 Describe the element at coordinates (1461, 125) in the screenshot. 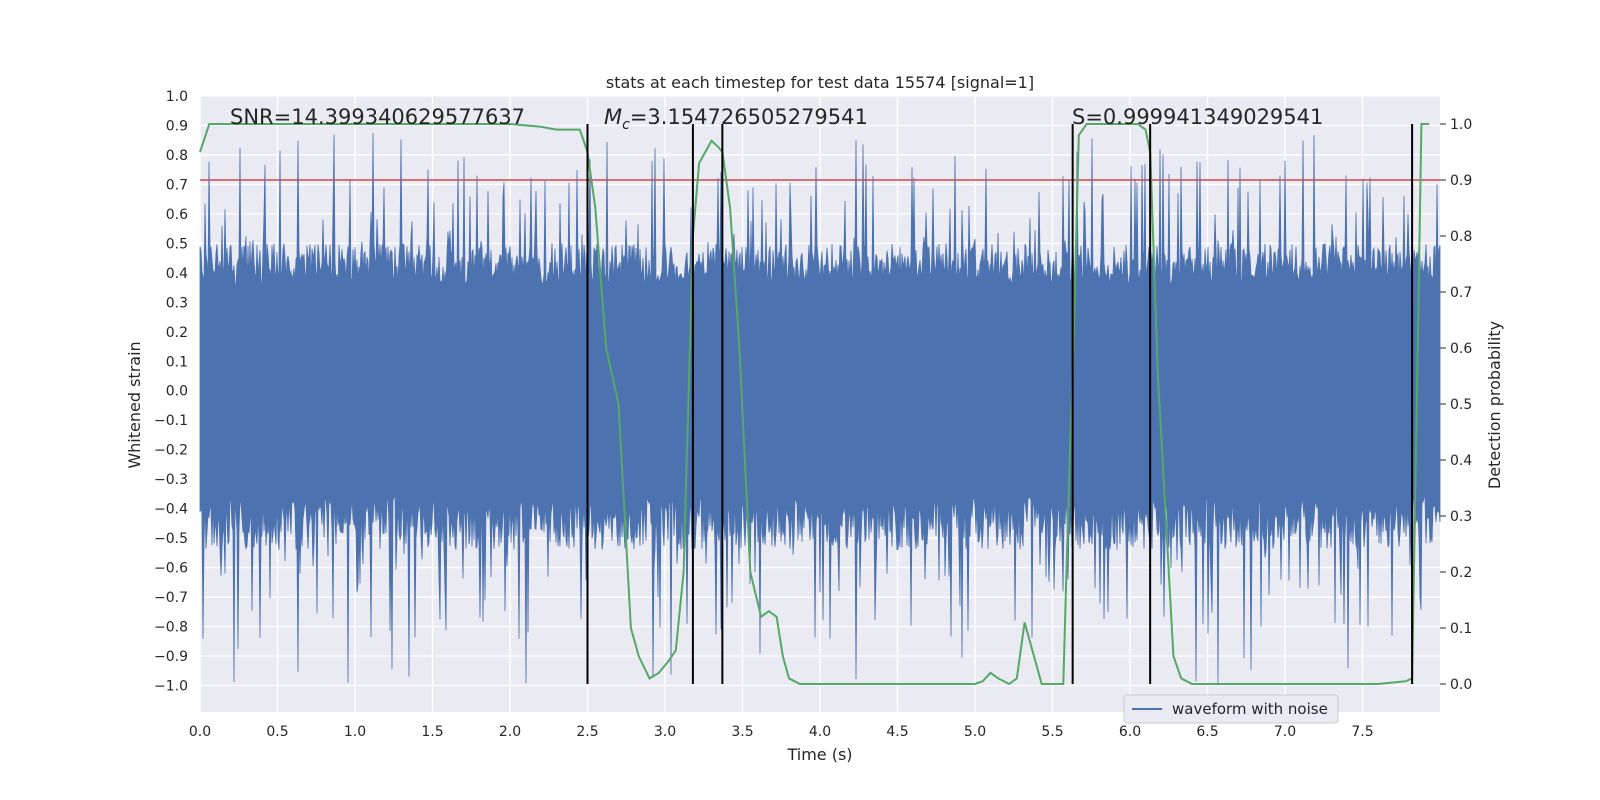

I see `y2-tick-label: 1.0` at that location.